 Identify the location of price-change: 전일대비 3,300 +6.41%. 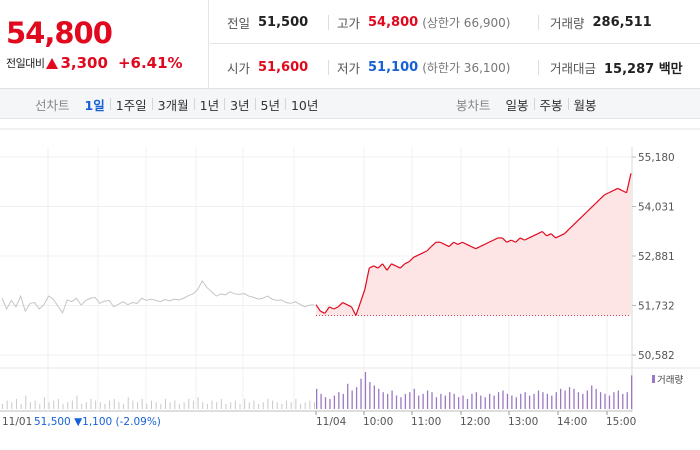
(94, 63).